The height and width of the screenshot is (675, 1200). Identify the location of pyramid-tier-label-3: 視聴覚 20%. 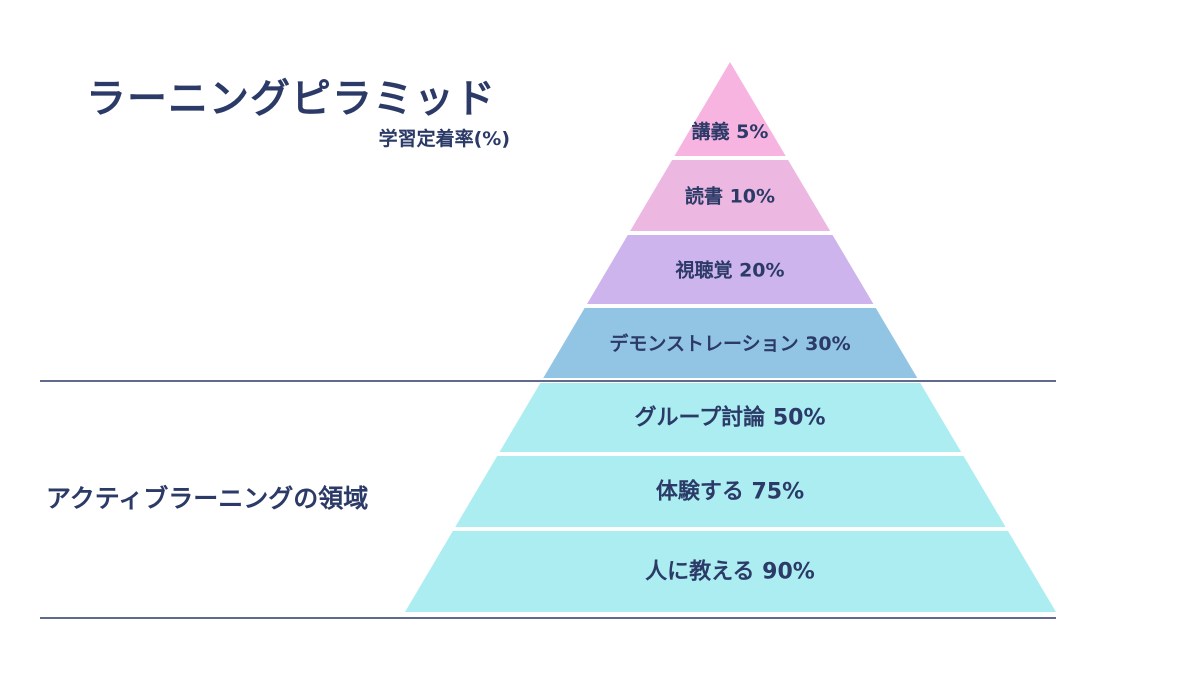
(729, 270).